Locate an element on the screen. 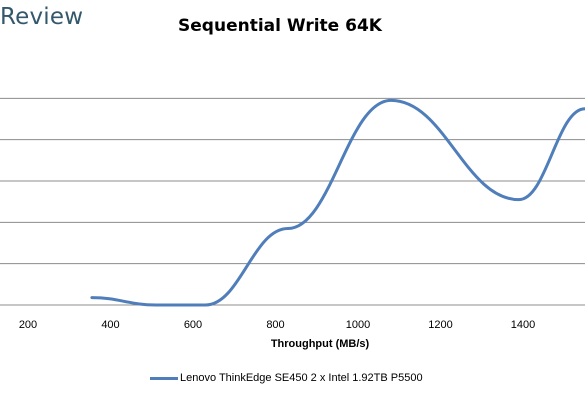 The height and width of the screenshot is (401, 585). x-tick-label: 1200 is located at coordinates (440, 325).